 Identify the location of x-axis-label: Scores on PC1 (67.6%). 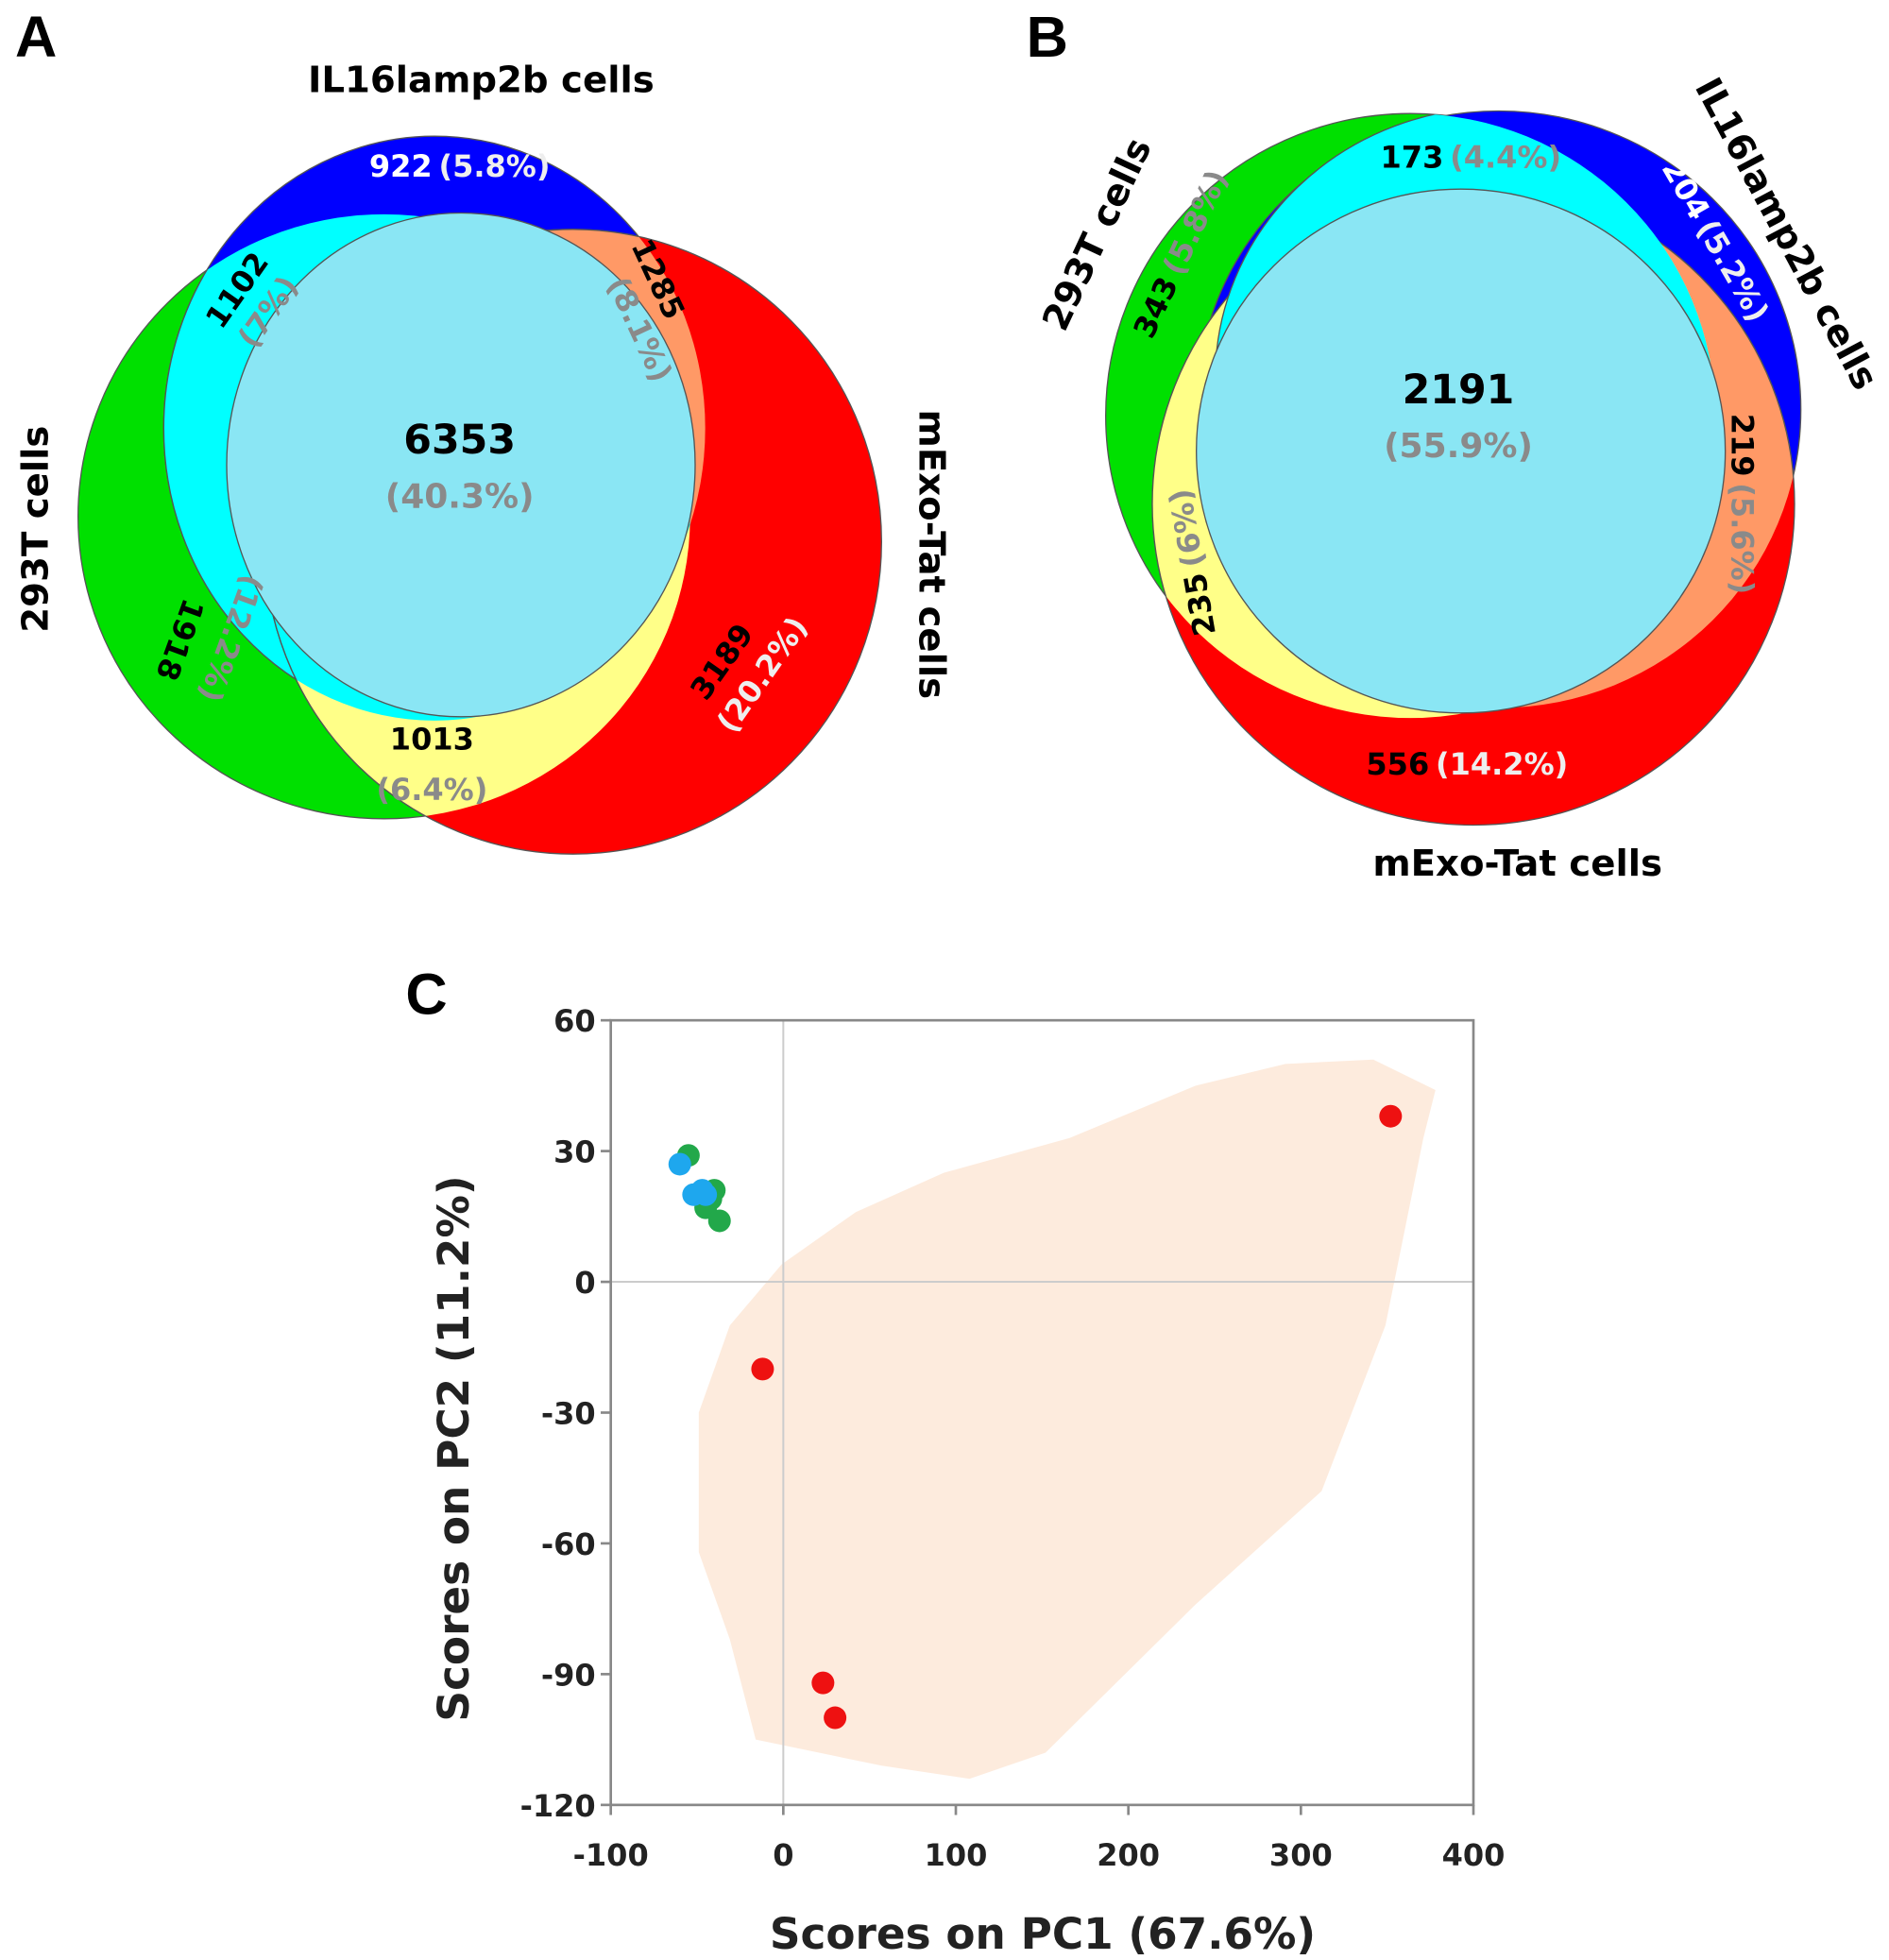
(1043, 1934).